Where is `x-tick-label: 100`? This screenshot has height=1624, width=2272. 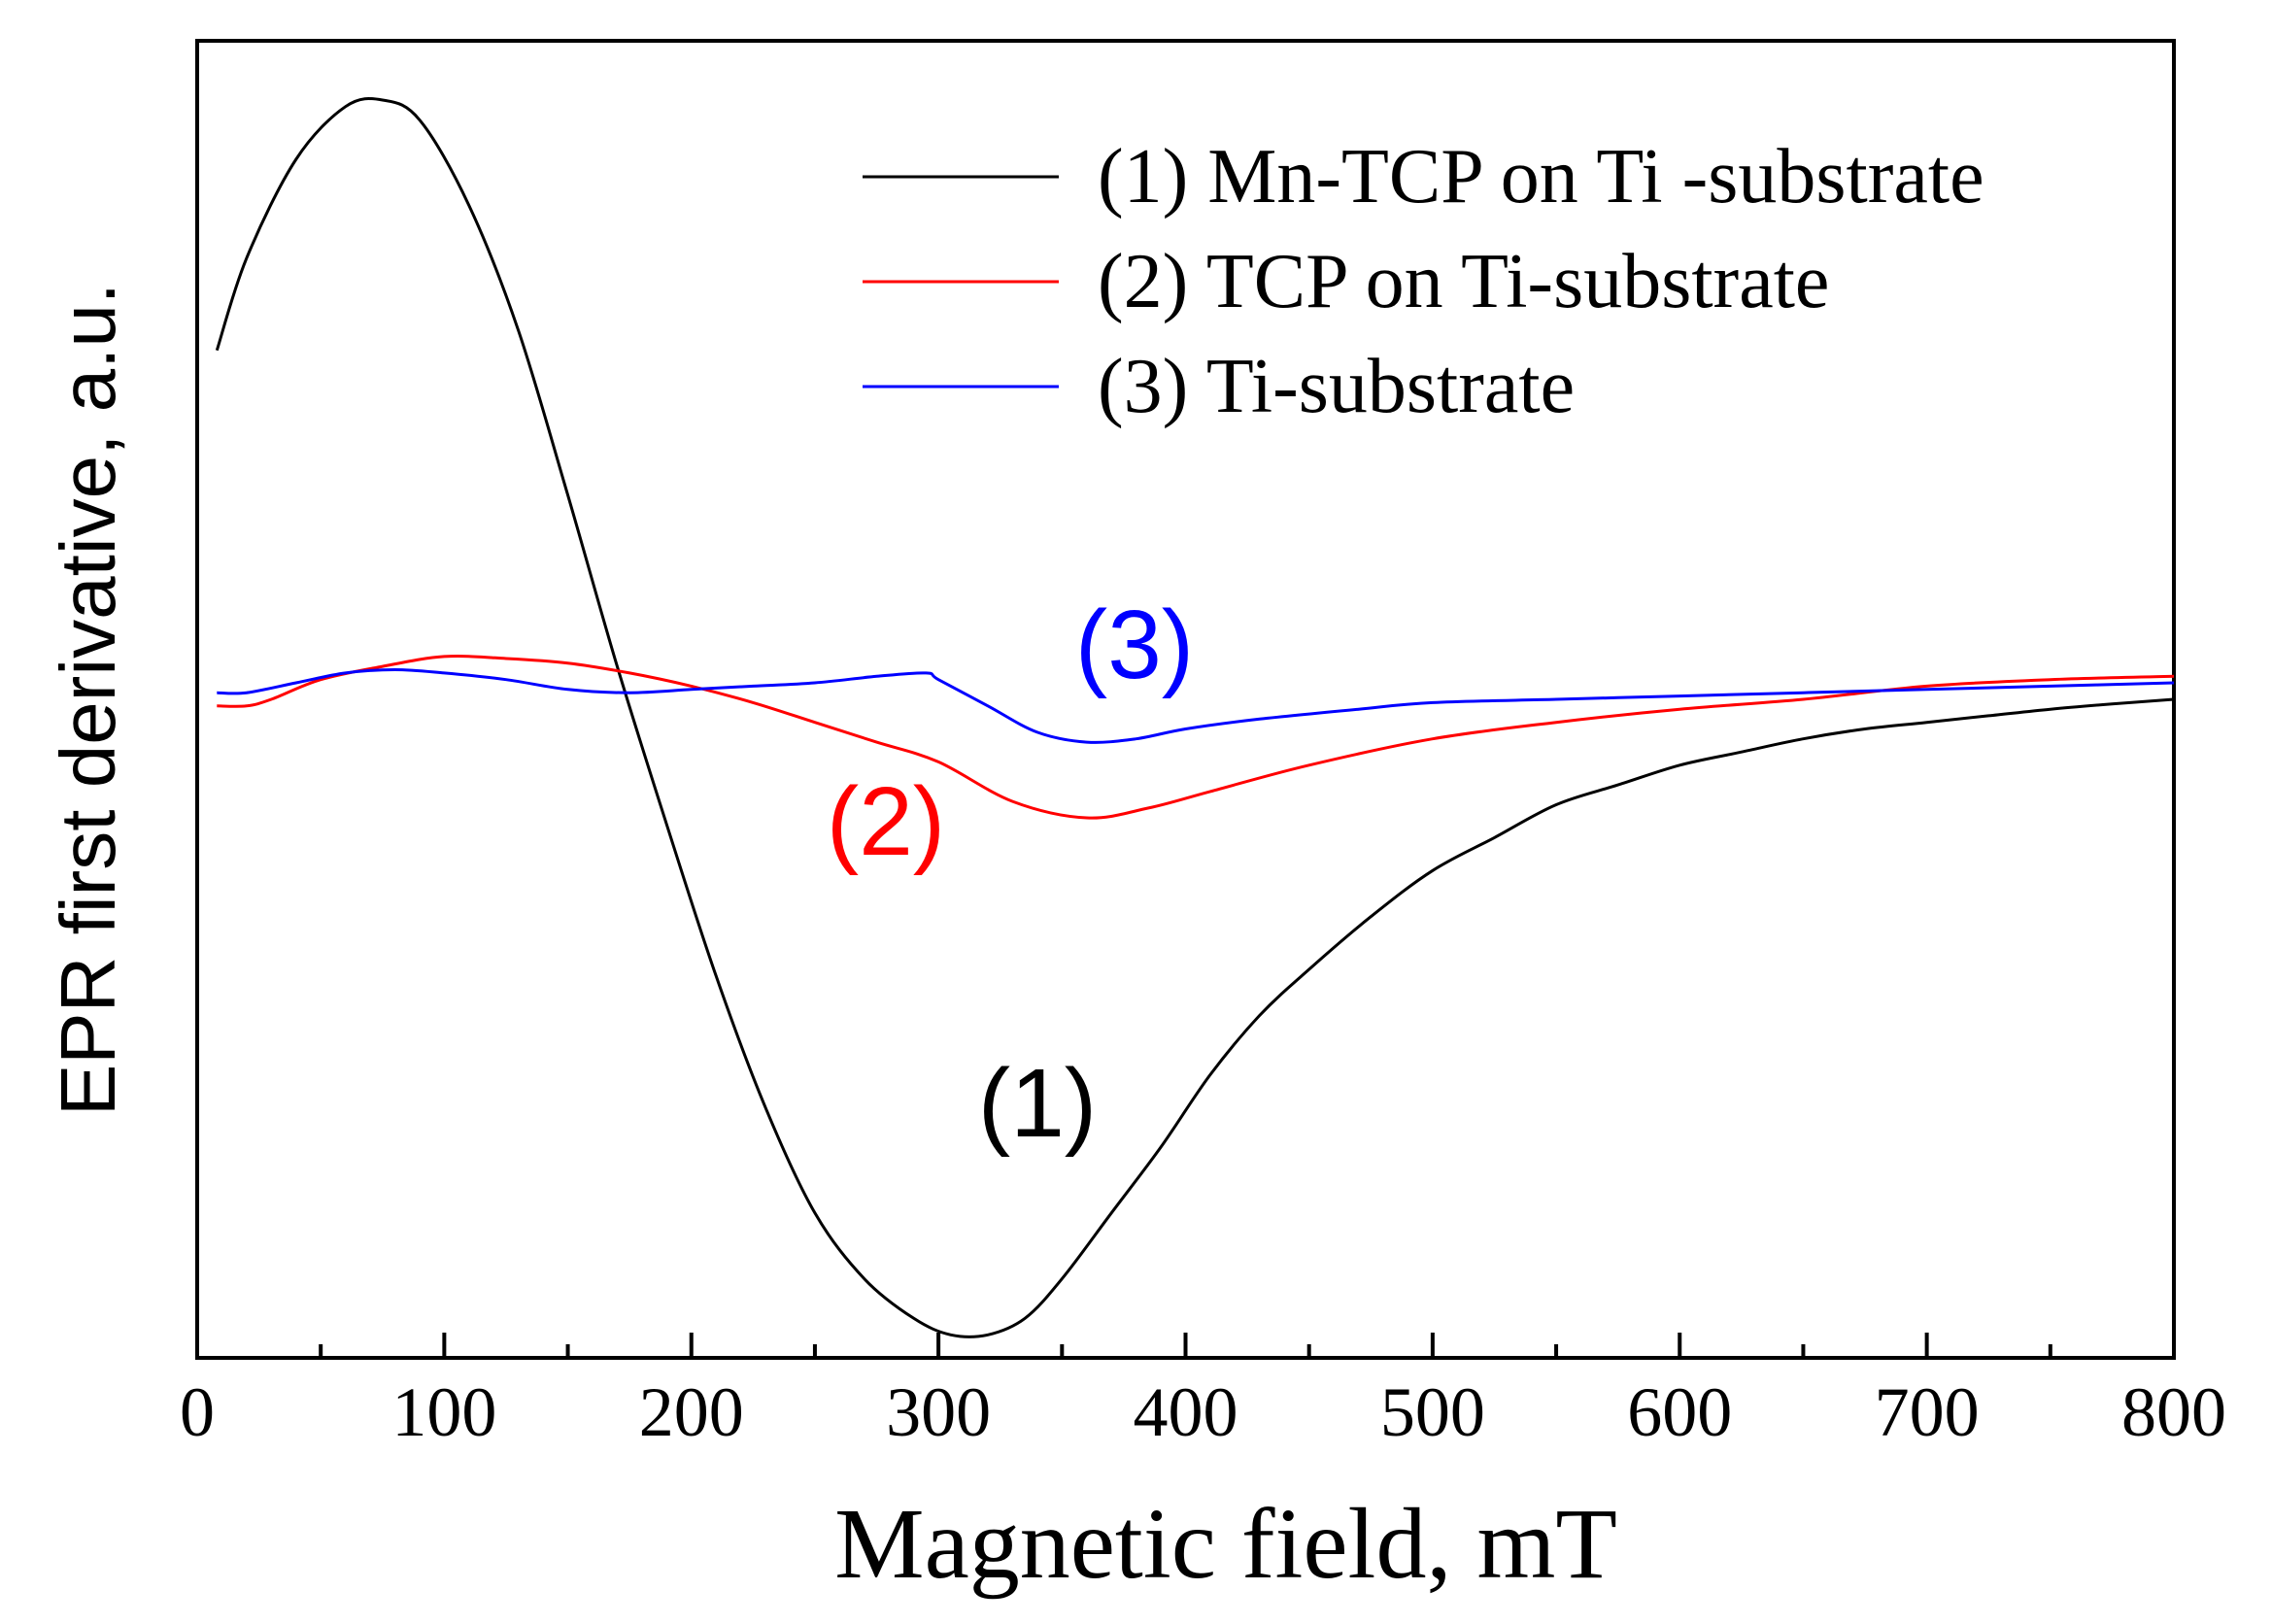 x-tick-label: 100 is located at coordinates (443, 1412).